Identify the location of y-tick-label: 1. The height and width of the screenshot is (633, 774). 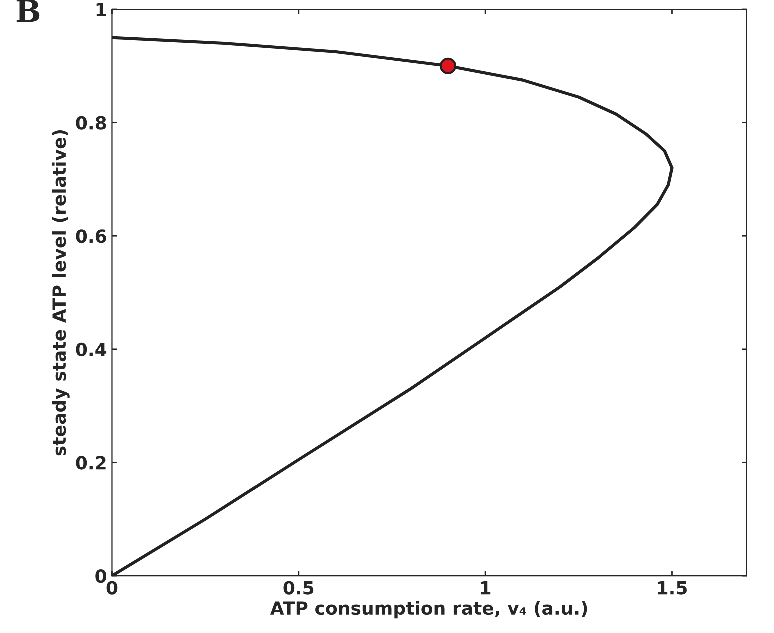
(101, 9).